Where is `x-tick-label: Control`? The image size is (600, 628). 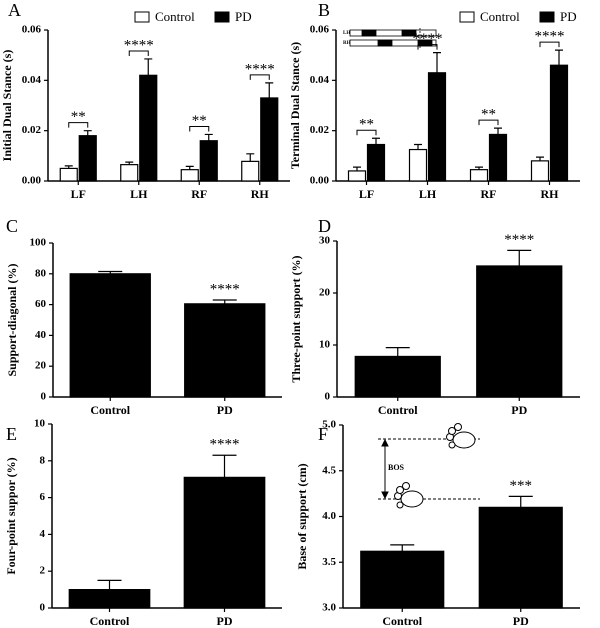
x-tick-label: Control is located at coordinates (110, 410).